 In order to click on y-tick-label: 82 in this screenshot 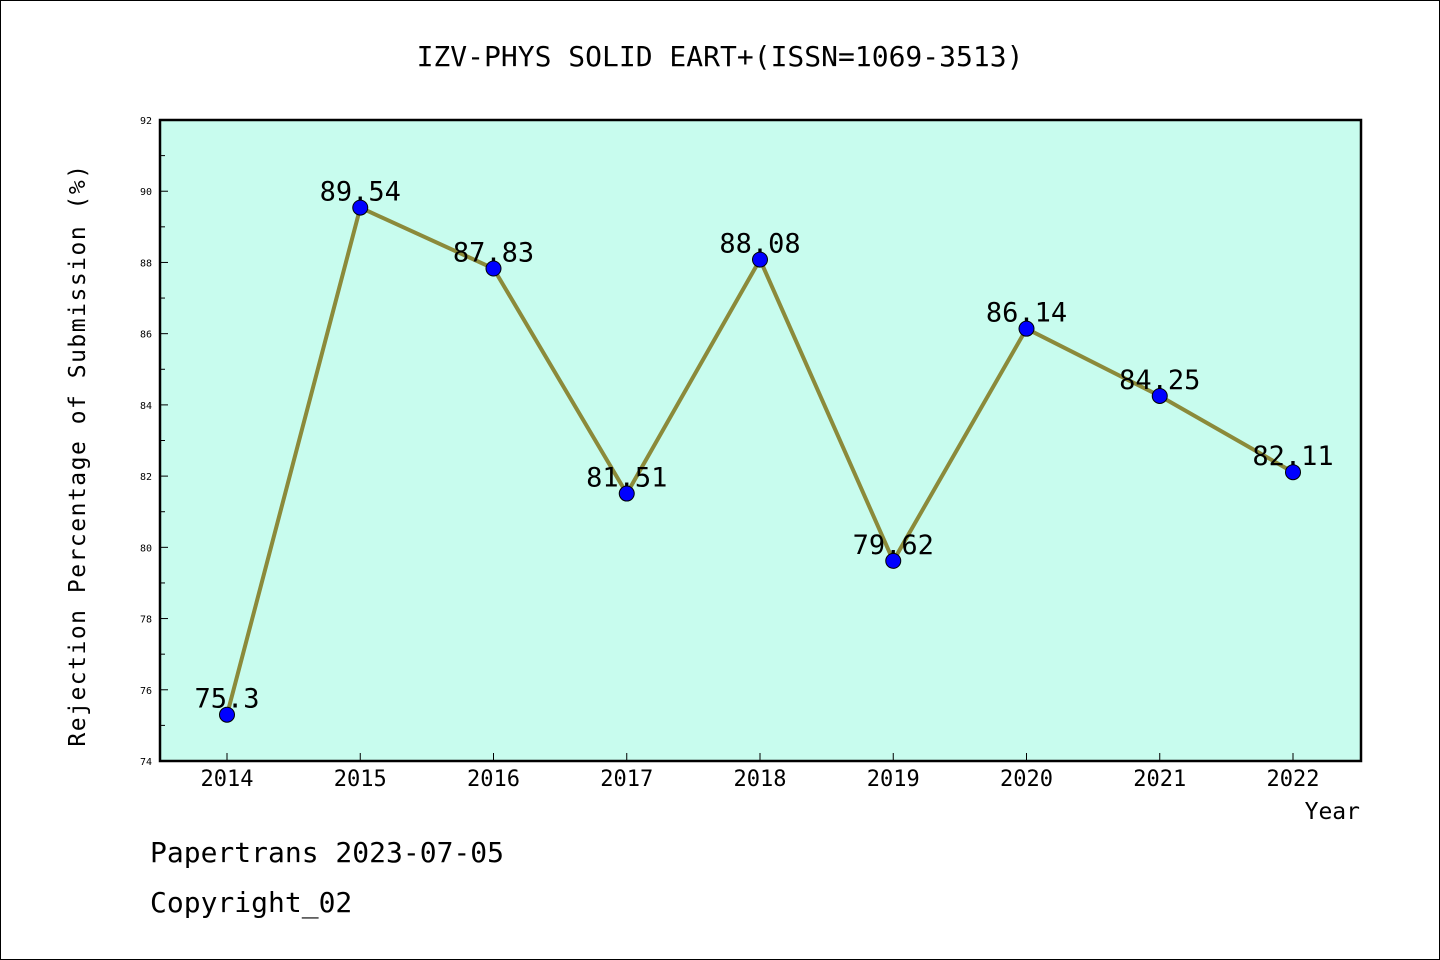, I will do `click(146, 477)`.